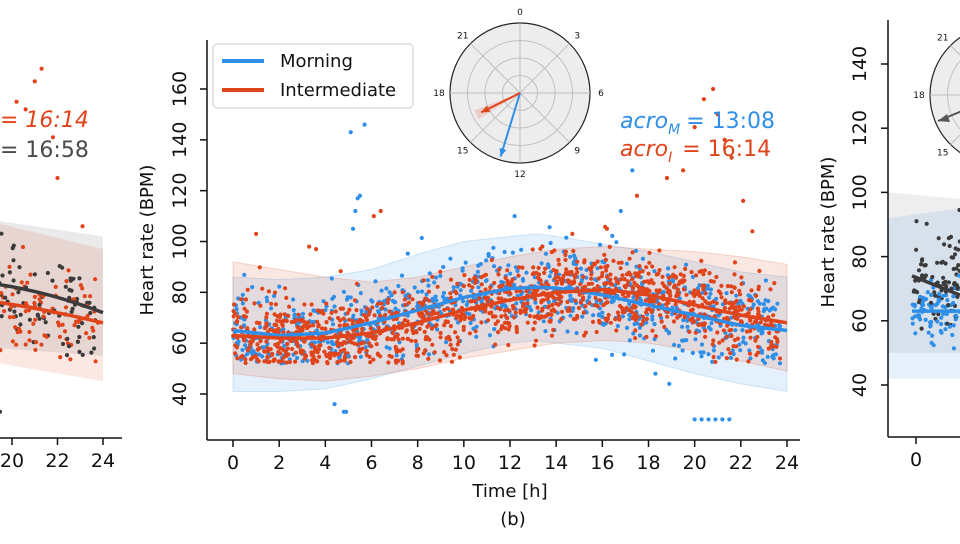 The height and width of the screenshot is (544, 960). What do you see at coordinates (439, 94) in the screenshot?
I see `polar-label: 18` at bounding box center [439, 94].